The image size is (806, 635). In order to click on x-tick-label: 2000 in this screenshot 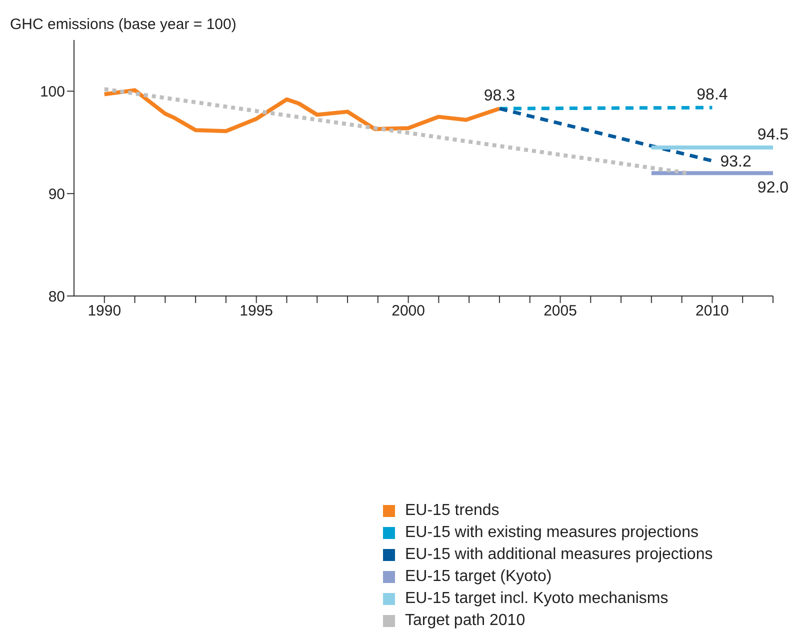, I will do `click(408, 311)`.